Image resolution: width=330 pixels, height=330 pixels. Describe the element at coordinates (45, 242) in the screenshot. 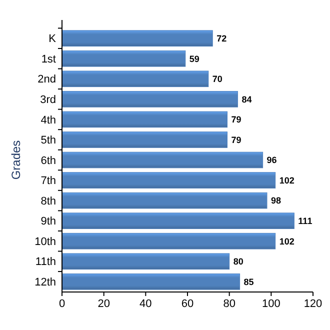

I see `y-tick-label: 10th` at that location.